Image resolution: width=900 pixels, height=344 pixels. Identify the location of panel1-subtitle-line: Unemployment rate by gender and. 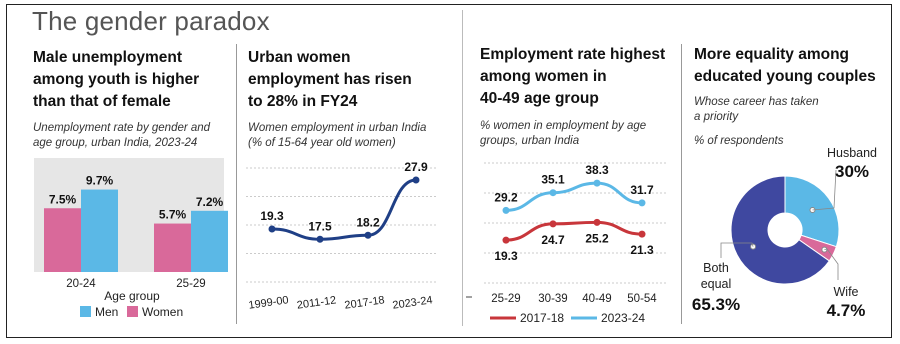
(122, 128).